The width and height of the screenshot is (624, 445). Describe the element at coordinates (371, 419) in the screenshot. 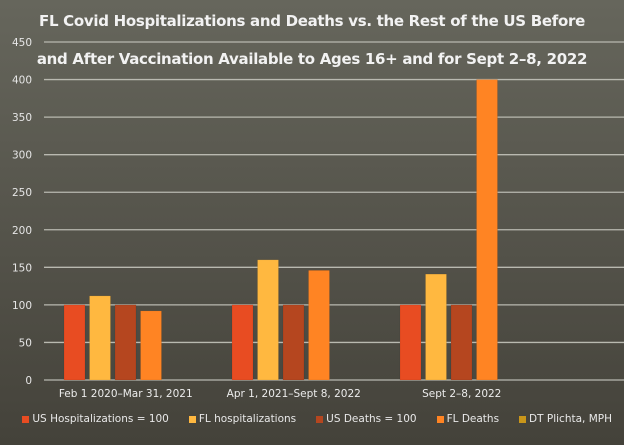

I see `legend-label: US Deaths = 100` at that location.